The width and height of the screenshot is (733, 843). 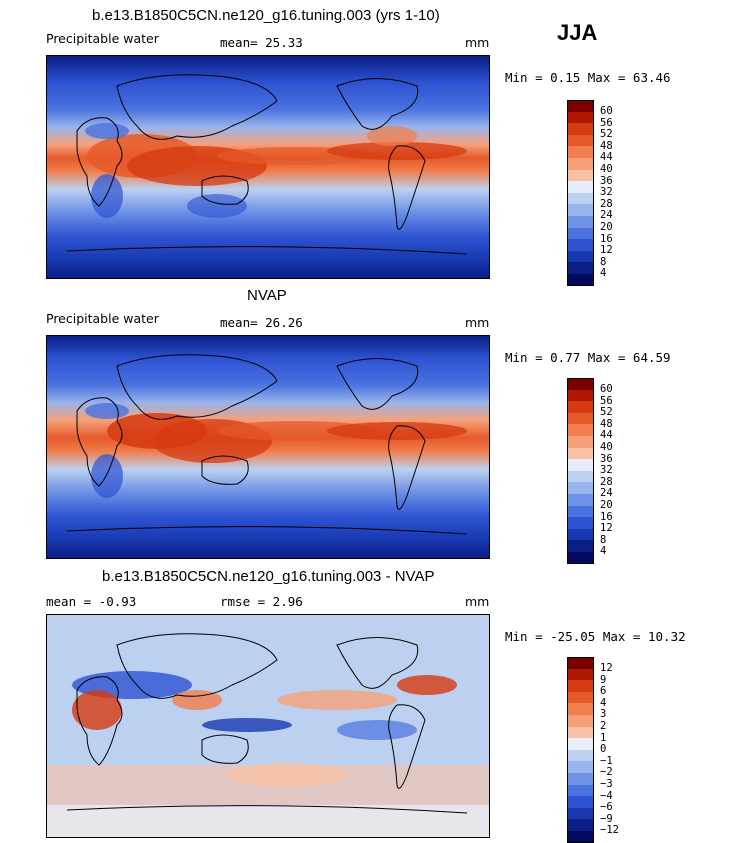 What do you see at coordinates (603, 714) in the screenshot?
I see `cbar3-tick: 3` at bounding box center [603, 714].